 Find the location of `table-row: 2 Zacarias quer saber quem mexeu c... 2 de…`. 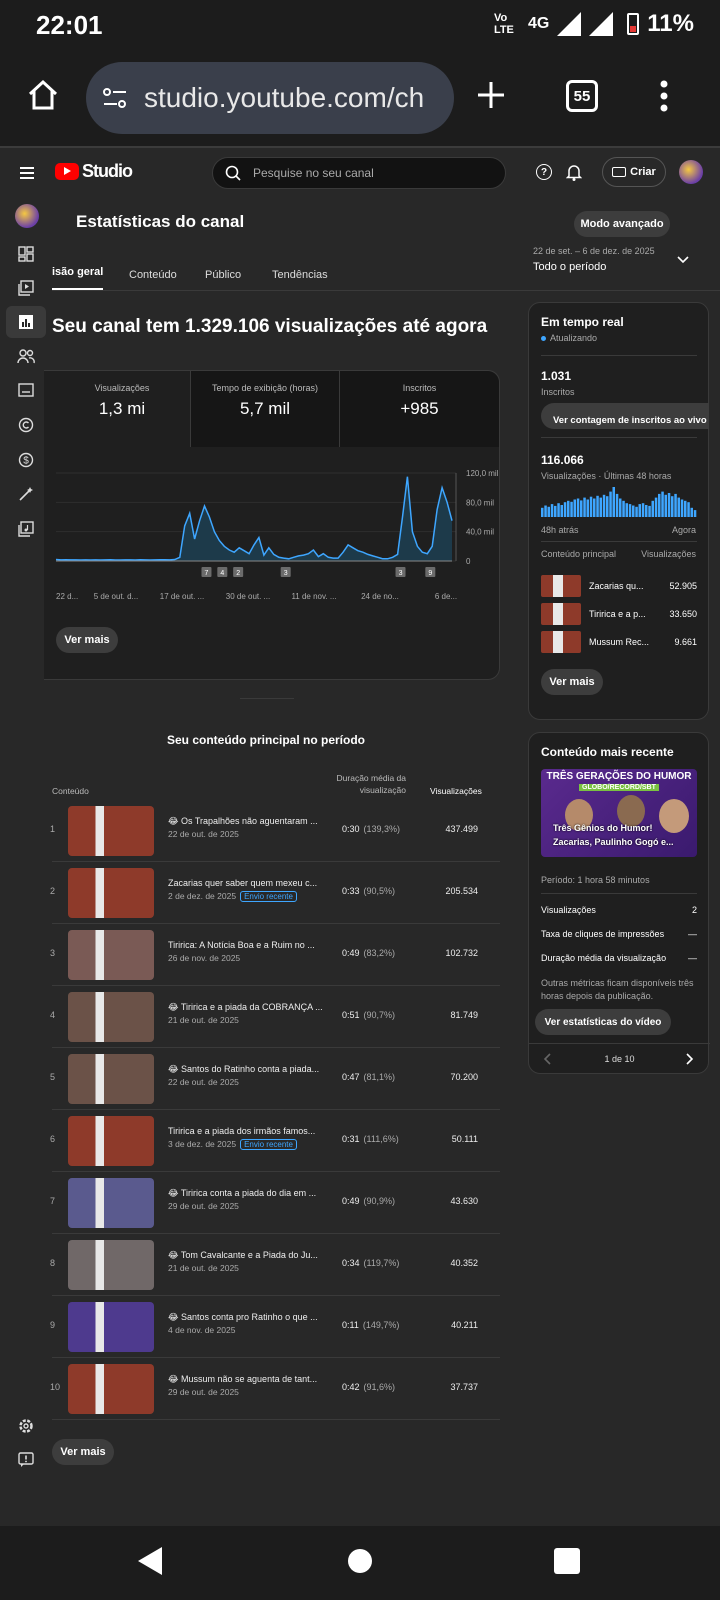

table-row: 2 Zacarias quer saber quem mexeu c... 2 de… is located at coordinates (275, 893).